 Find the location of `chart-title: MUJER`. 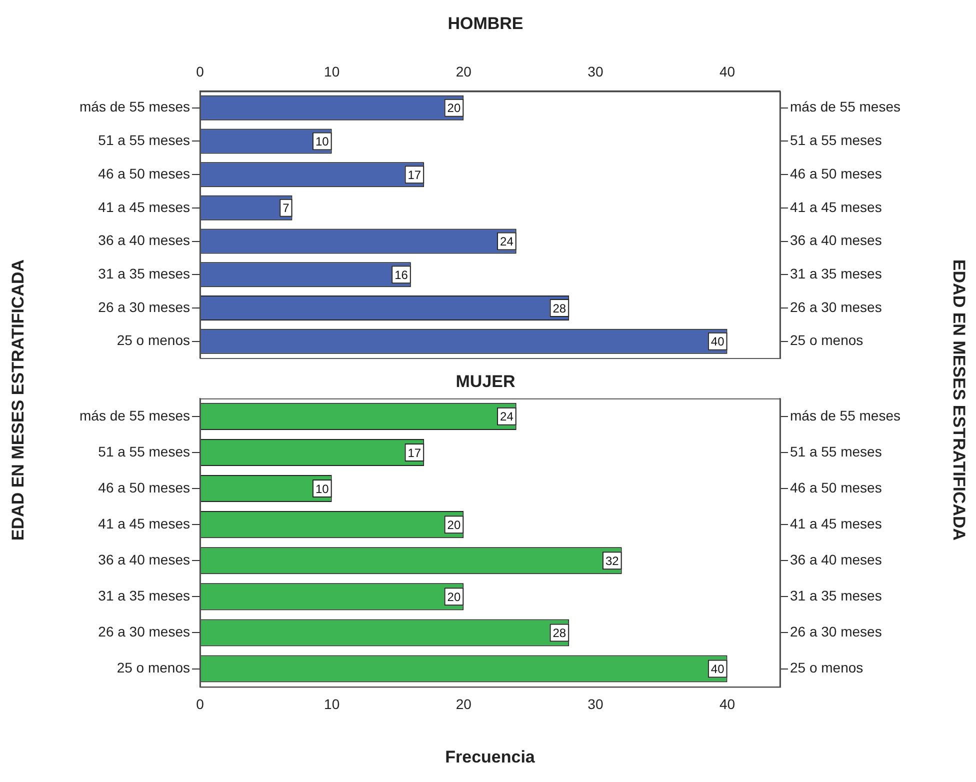

chart-title: MUJER is located at coordinates (486, 381).